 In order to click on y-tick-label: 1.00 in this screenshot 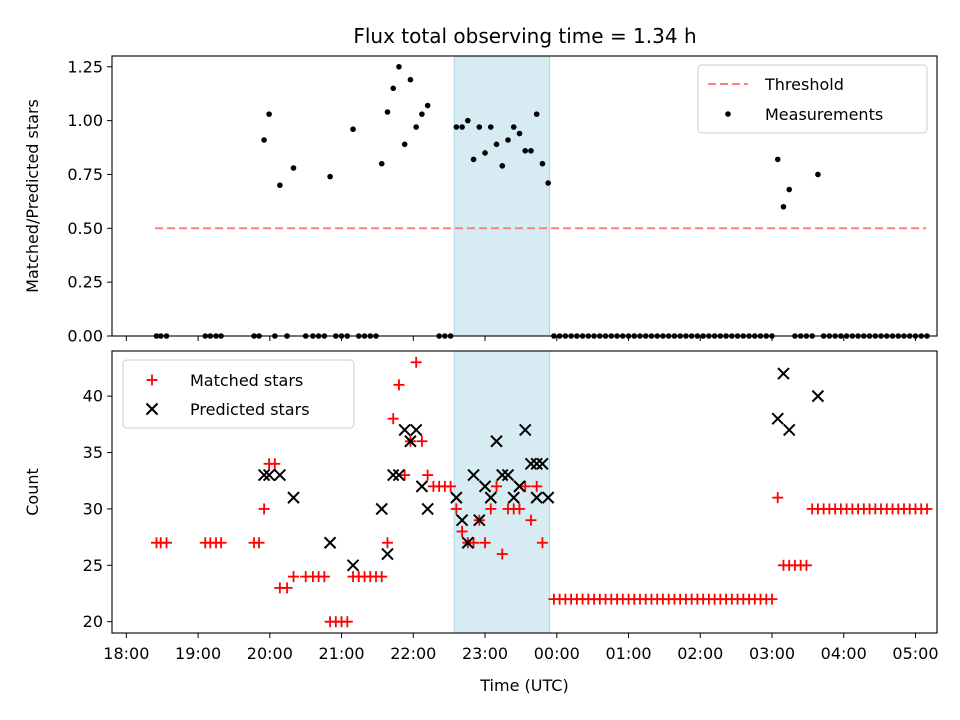, I will do `click(85, 120)`.